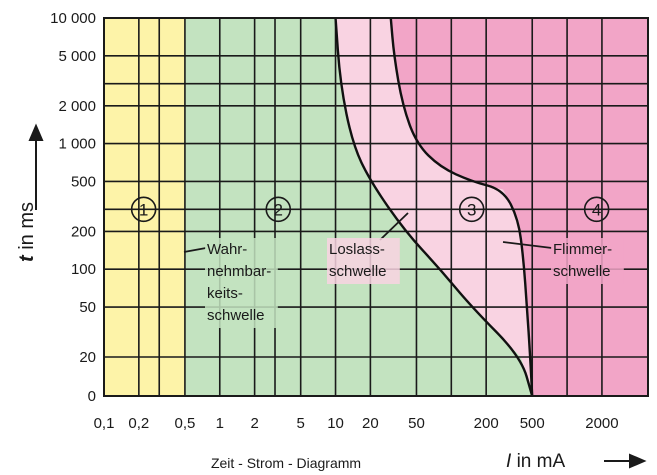 The height and width of the screenshot is (475, 657). I want to click on x-tick-label: 20, so click(370, 423).